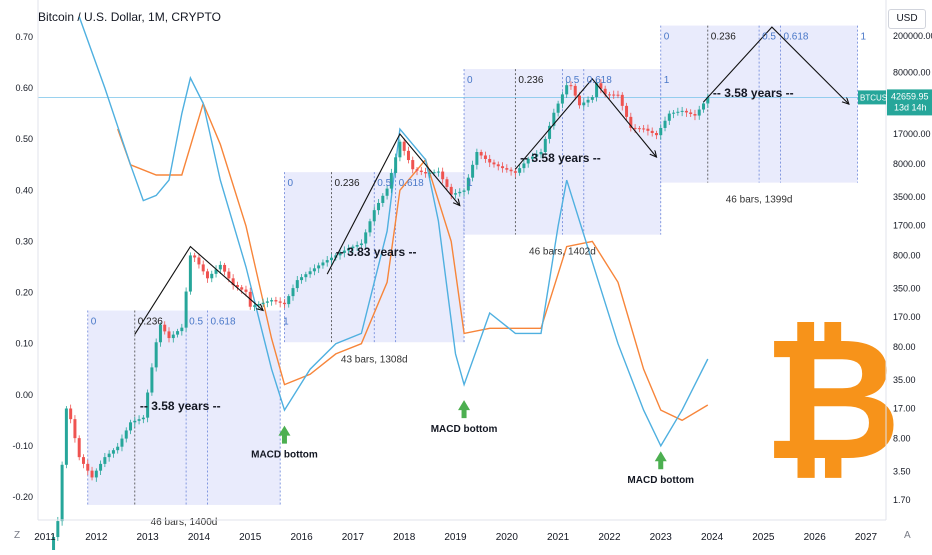 The height and width of the screenshot is (555, 932). Describe the element at coordinates (909, 197) in the screenshot. I see `price-tick-label: 3500.00` at that location.